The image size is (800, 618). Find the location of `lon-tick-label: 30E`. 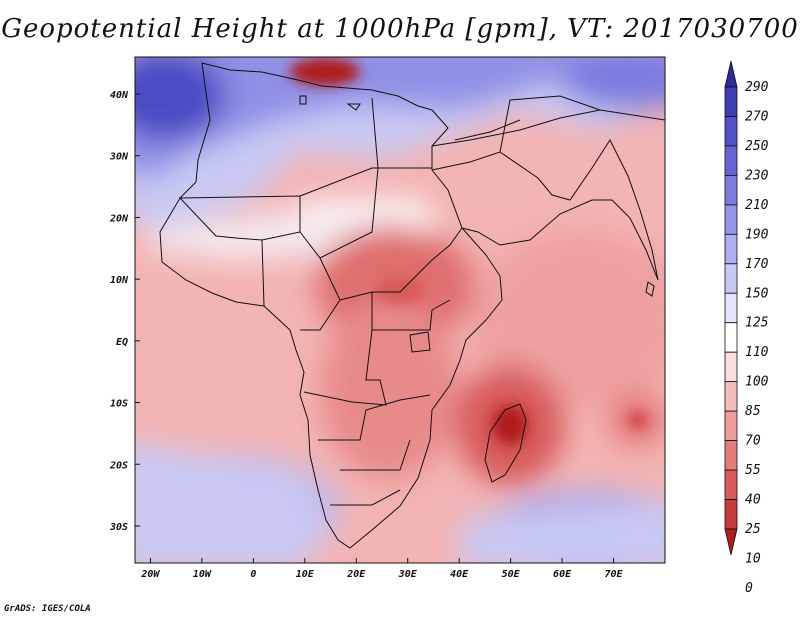

lon-tick-label: 30E is located at coordinates (408, 574).